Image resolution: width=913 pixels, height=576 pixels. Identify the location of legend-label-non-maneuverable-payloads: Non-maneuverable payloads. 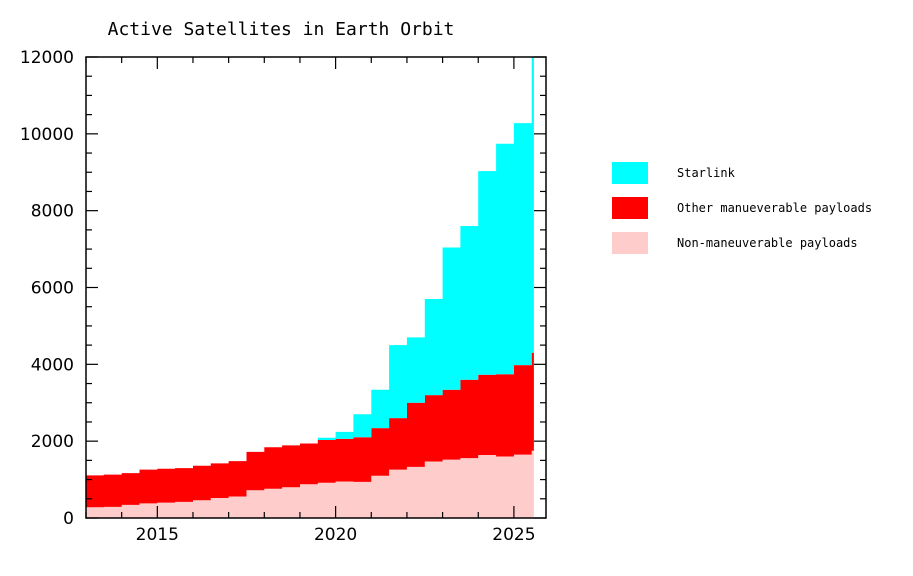
(767, 243).